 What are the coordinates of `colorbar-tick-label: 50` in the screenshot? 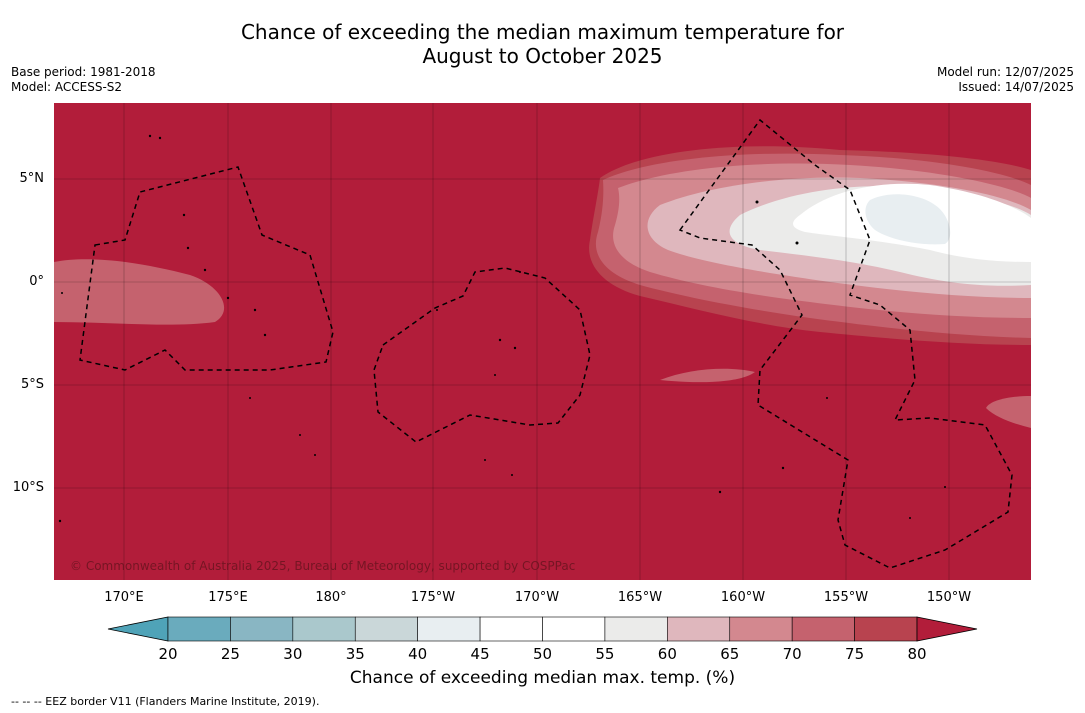 It's located at (542, 654).